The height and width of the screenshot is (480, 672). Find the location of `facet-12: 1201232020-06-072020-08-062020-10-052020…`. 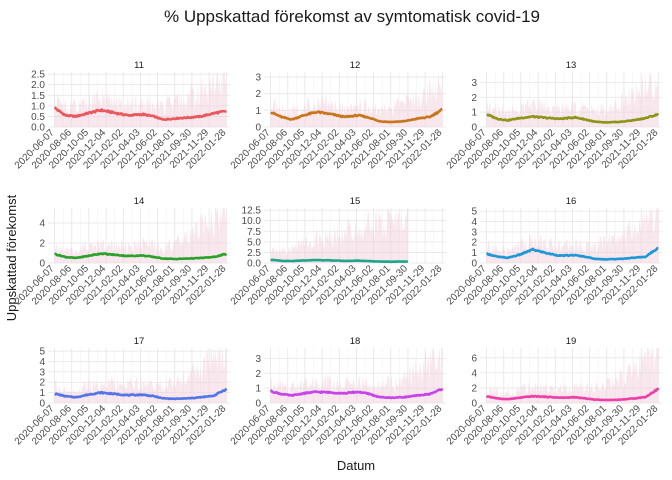

facet-12: 1201232020-06-072020-08-062020-10-052020… is located at coordinates (337, 115).